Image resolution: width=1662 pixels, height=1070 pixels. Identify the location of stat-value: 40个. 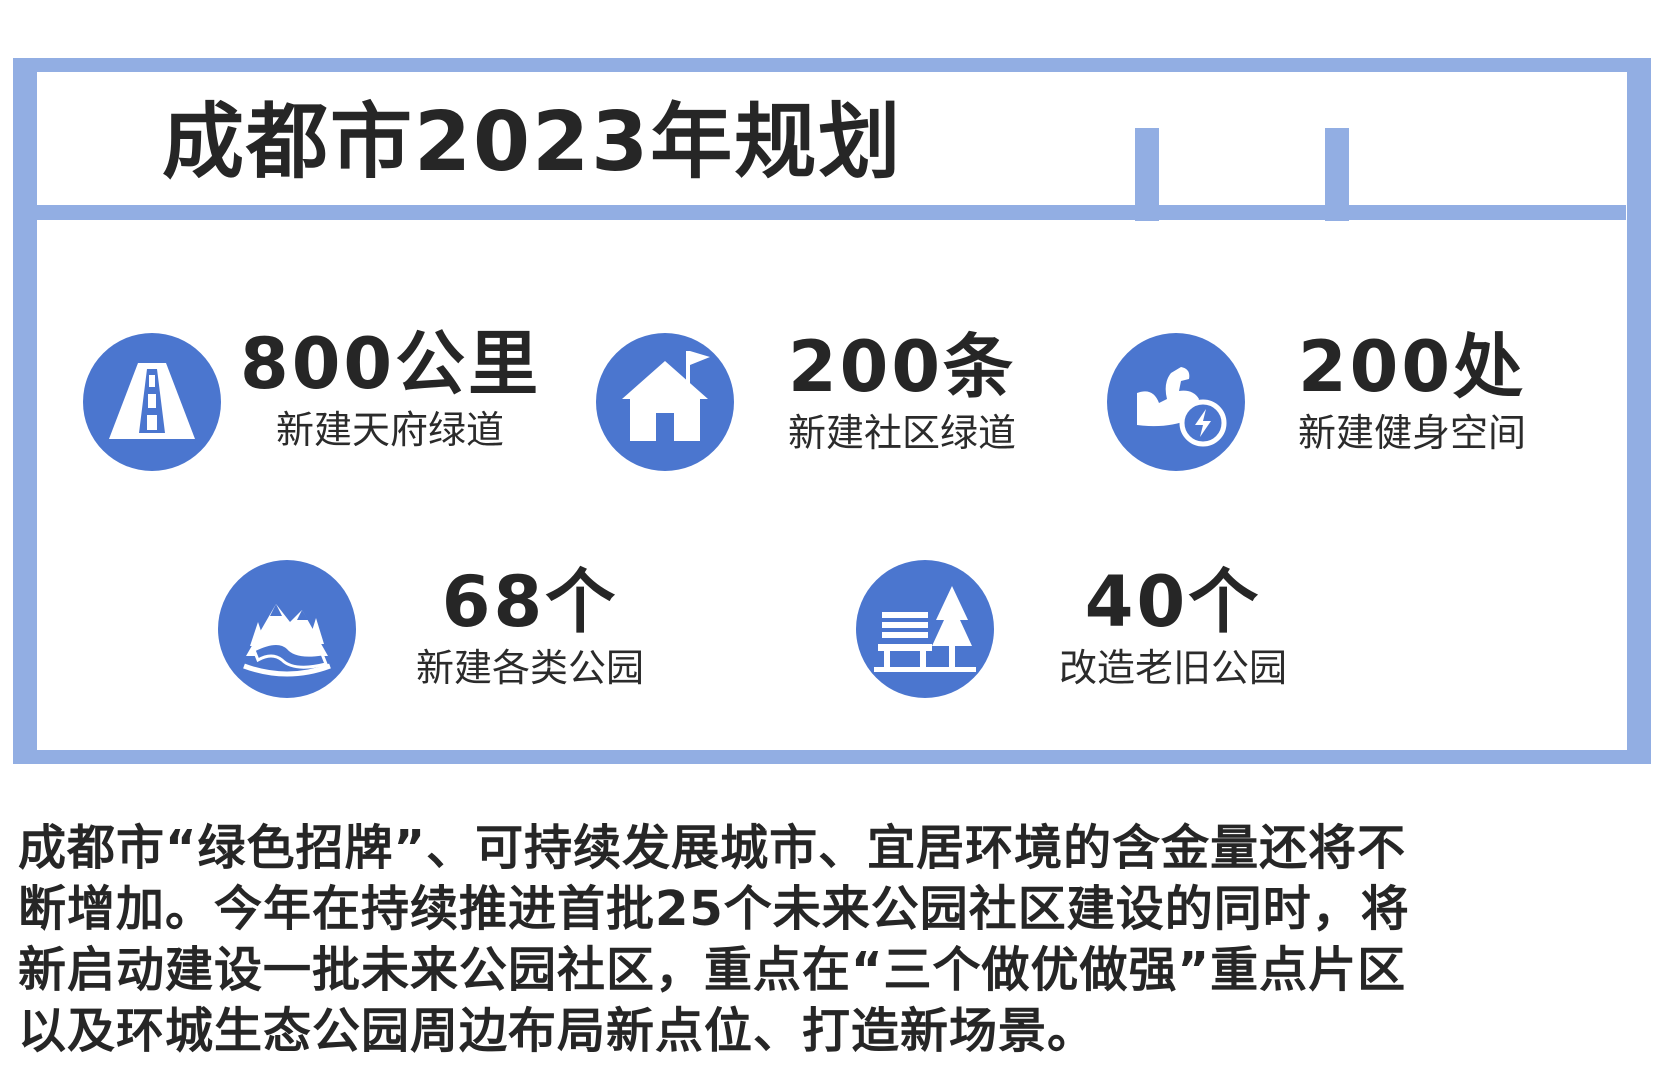
(1173, 602).